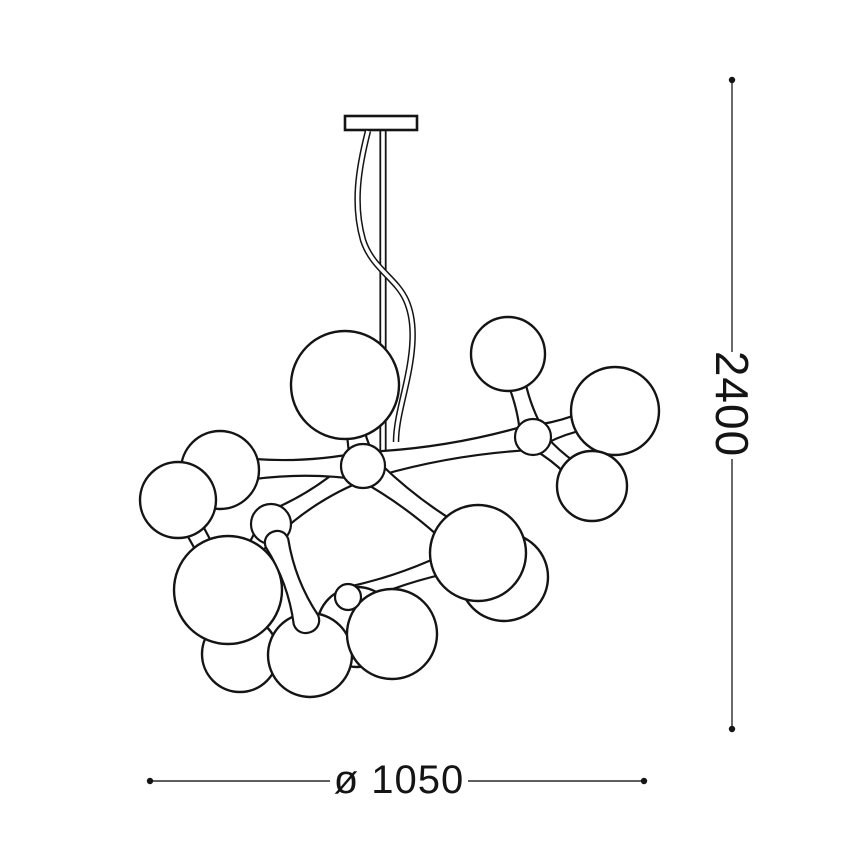  I want to click on height-dimension-label: 2400, so click(732, 404).